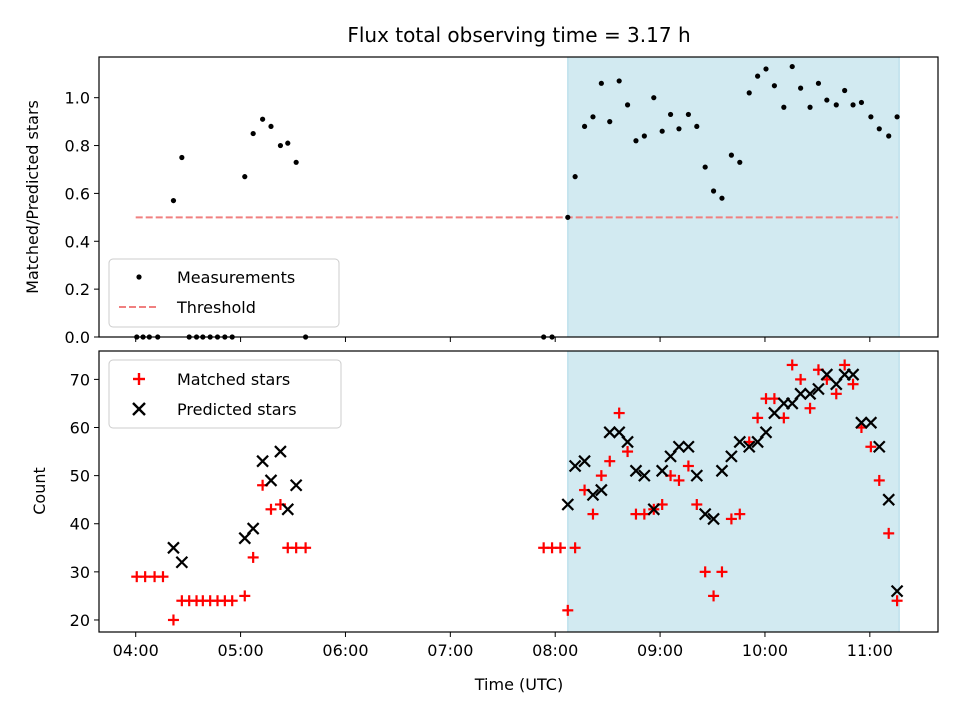 Image resolution: width=960 pixels, height=720 pixels. I want to click on x-axis-label: Time (UTC), so click(518, 684).